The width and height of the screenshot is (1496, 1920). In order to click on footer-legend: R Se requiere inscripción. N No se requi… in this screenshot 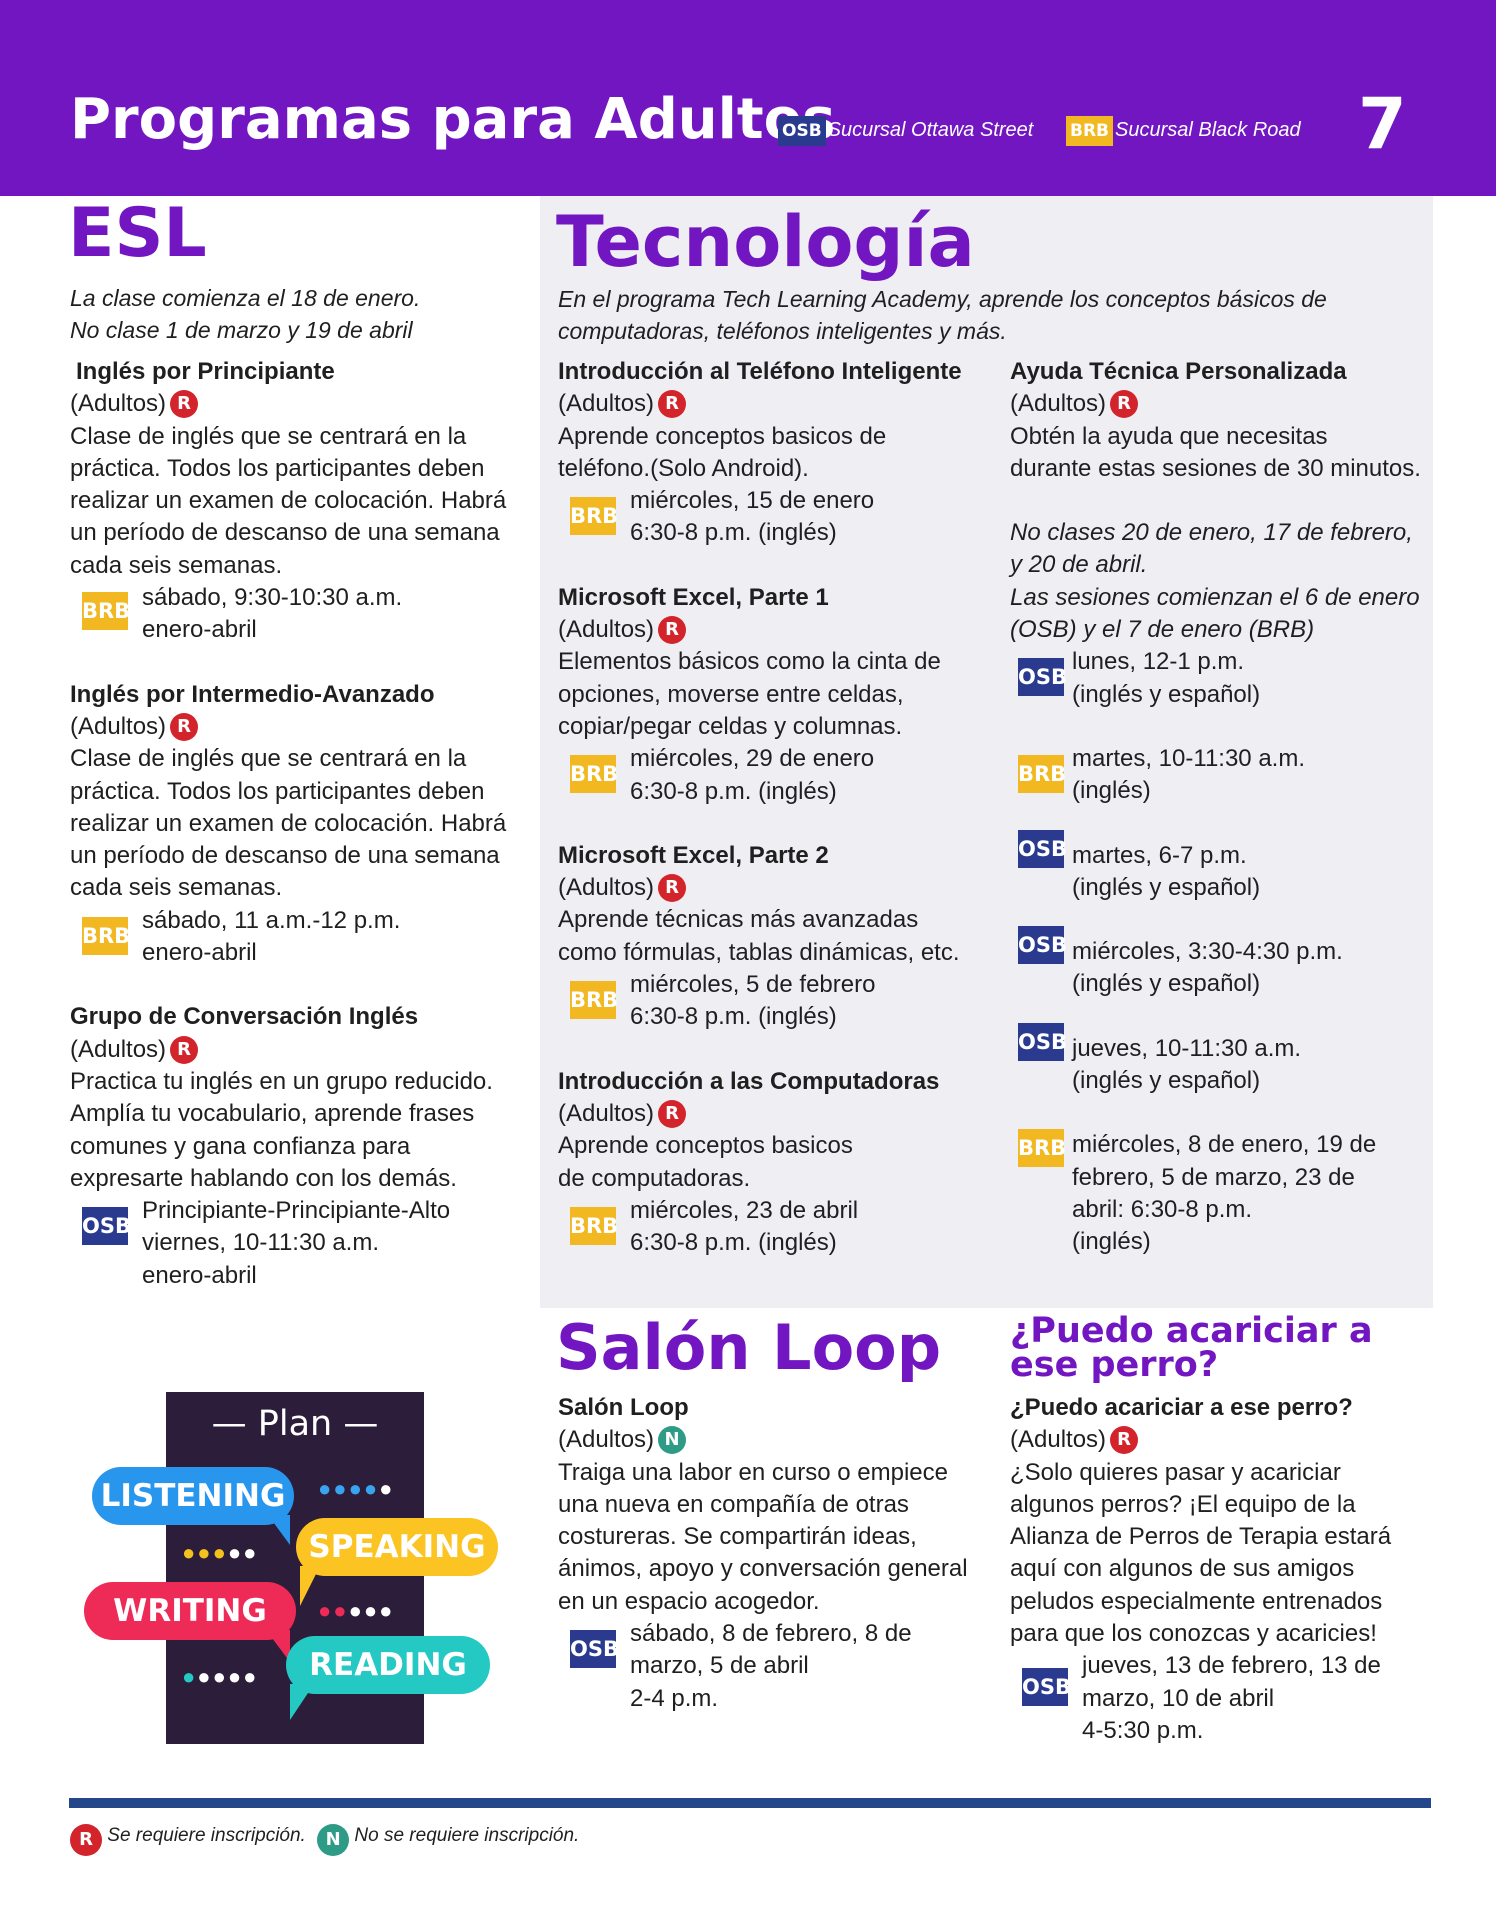, I will do `click(322, 1838)`.